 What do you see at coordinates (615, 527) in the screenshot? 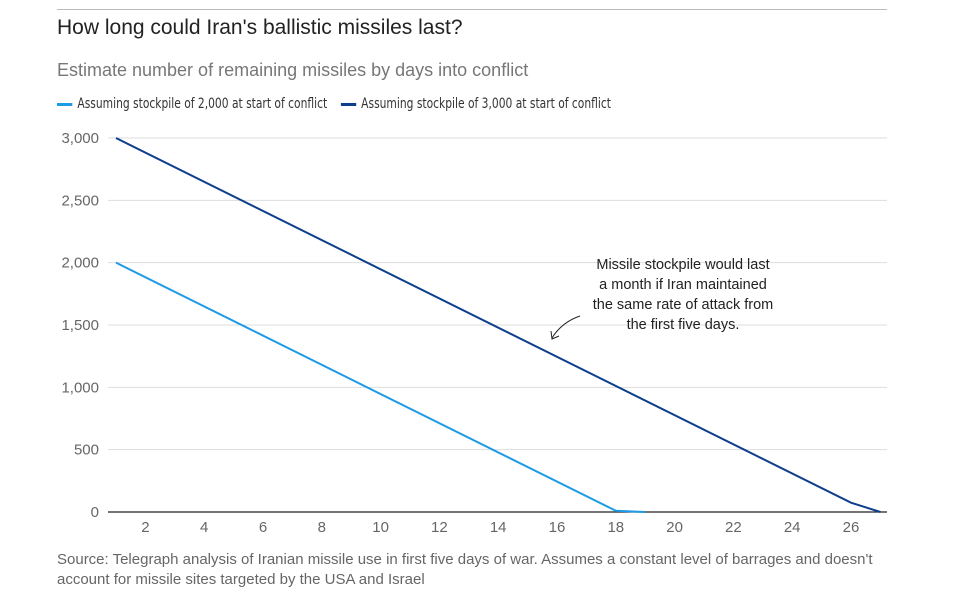
I see `x-tick-label: 18` at bounding box center [615, 527].